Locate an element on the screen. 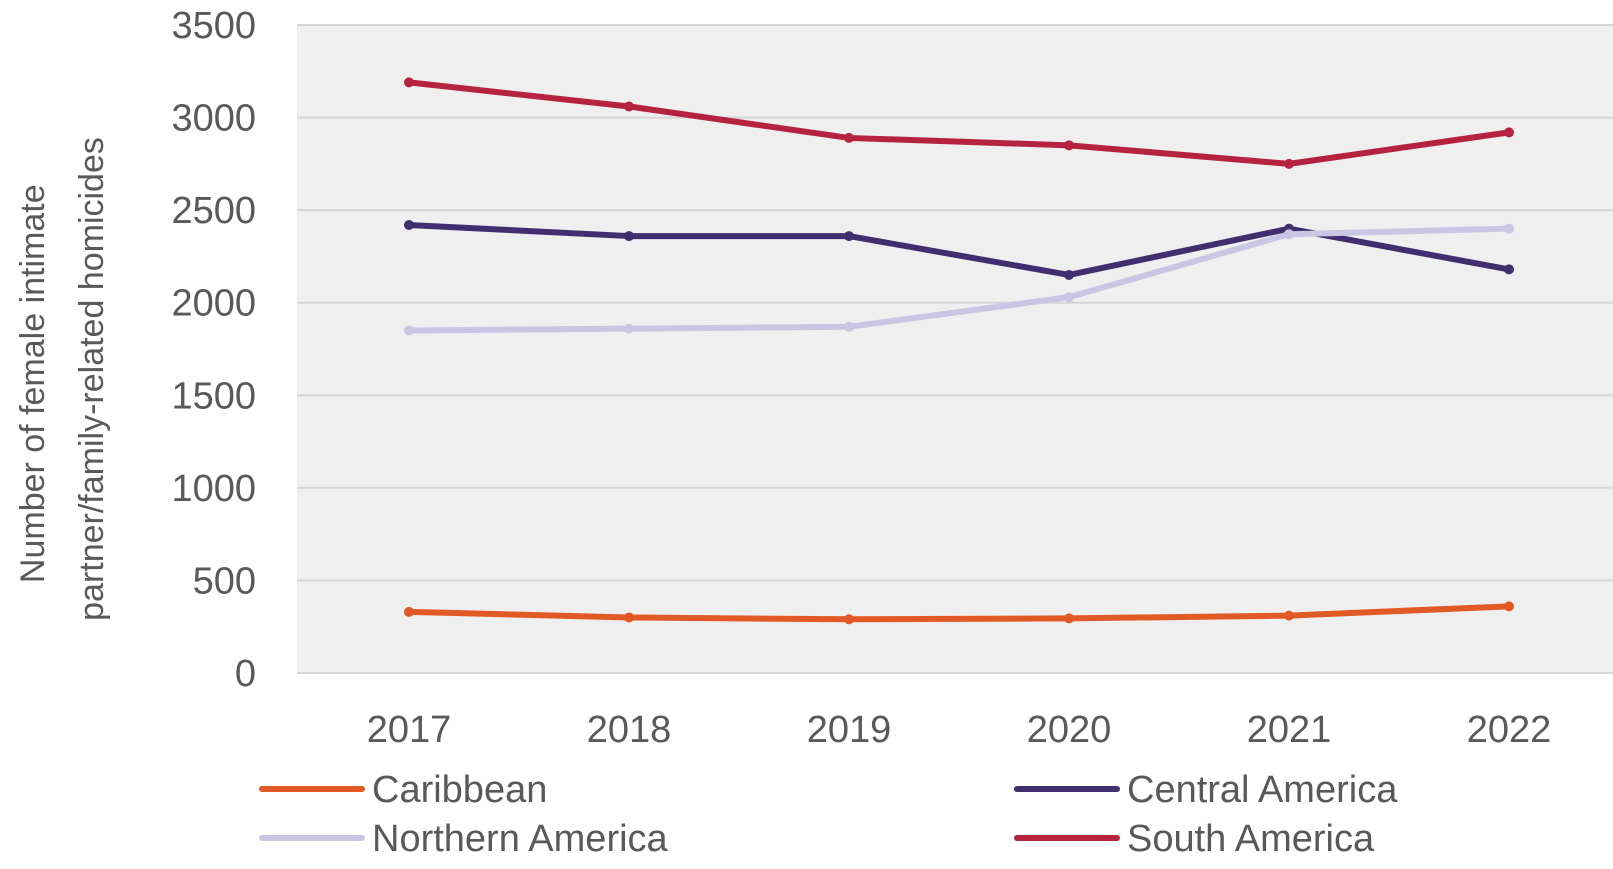  y-axis-ticks: 0 500 1000 1500 2000 2500 3000 3500 is located at coordinates (213, 350).